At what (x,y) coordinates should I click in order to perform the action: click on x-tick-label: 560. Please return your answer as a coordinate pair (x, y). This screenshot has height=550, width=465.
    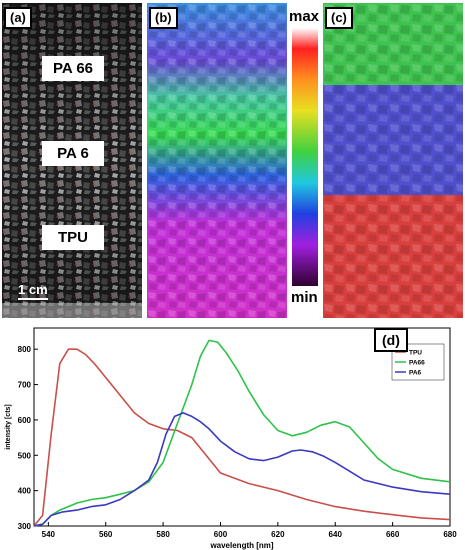
    Looking at the image, I should click on (106, 534).